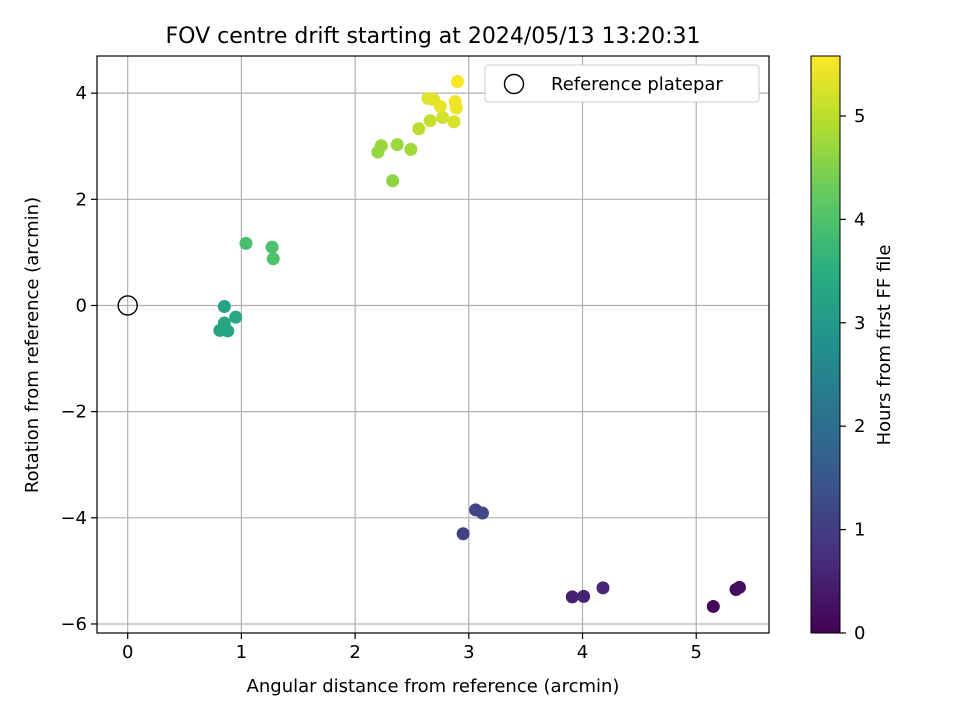  I want to click on colorbar-tick-label: 2, so click(859, 426).